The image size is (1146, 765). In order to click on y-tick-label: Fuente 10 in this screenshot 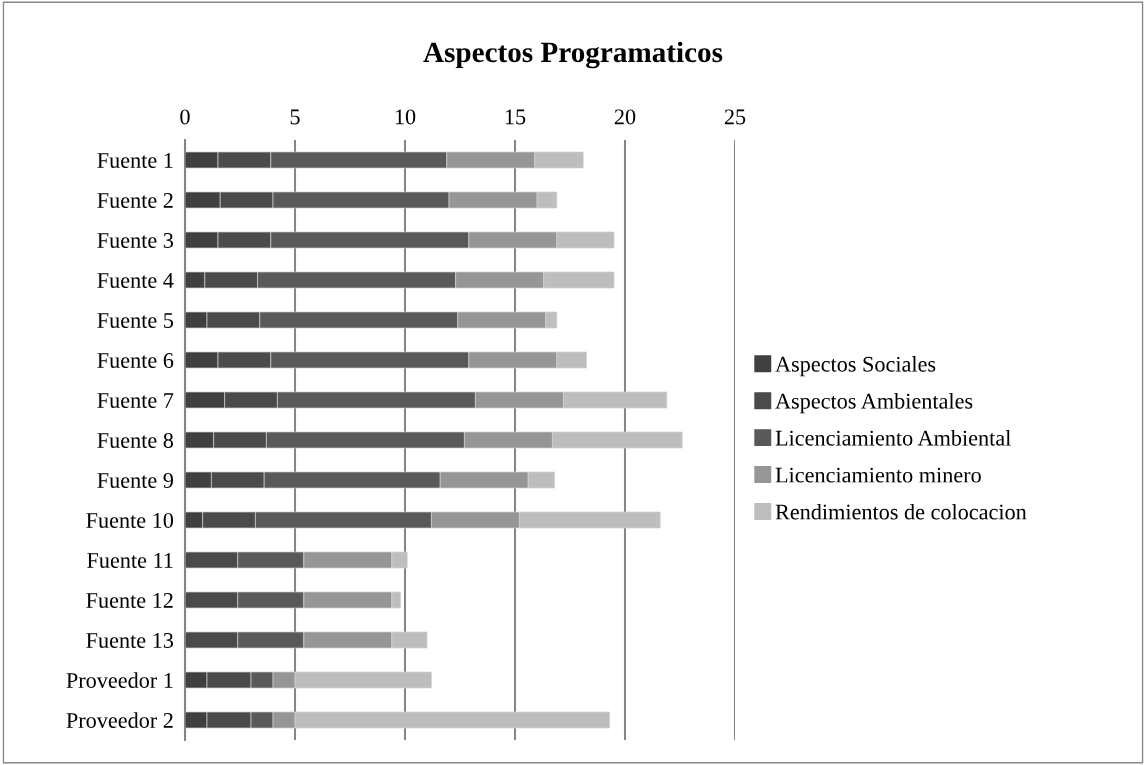, I will do `click(130, 520)`.